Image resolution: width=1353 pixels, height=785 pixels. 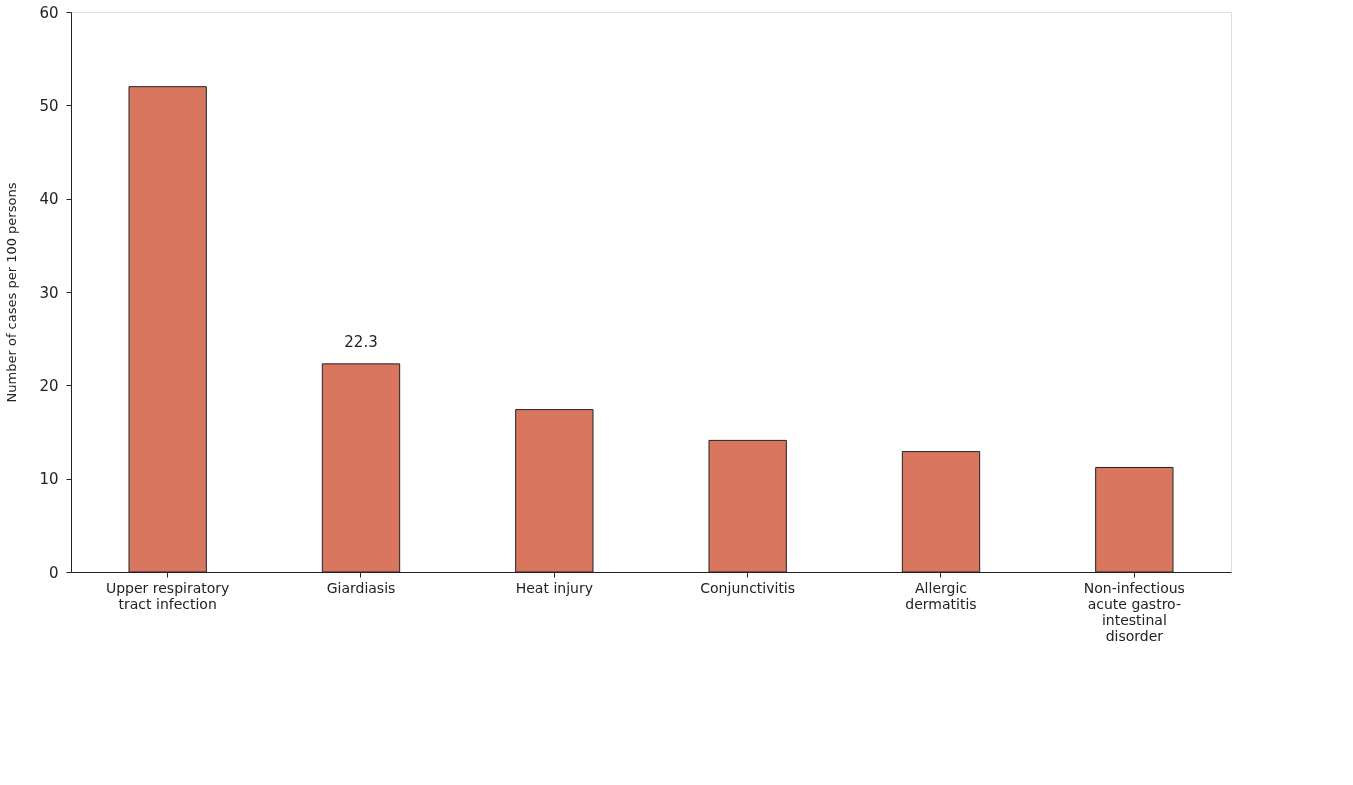 I want to click on y-tick-label: 0, so click(x=53, y=572).